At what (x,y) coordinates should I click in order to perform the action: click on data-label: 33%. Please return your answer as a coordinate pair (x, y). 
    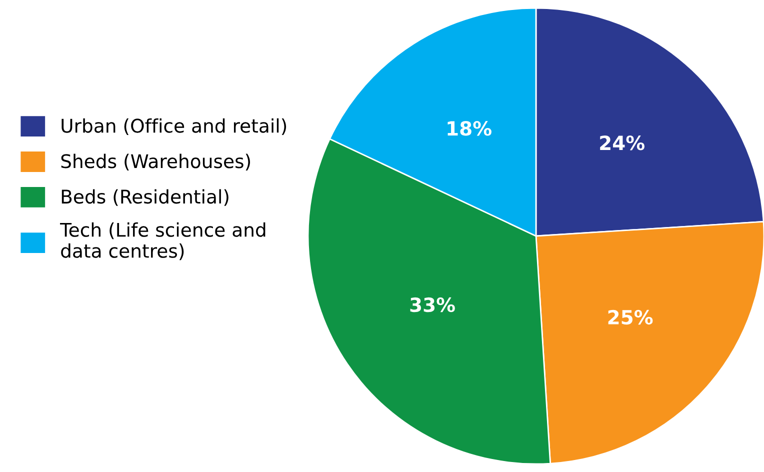
    Looking at the image, I should click on (432, 304).